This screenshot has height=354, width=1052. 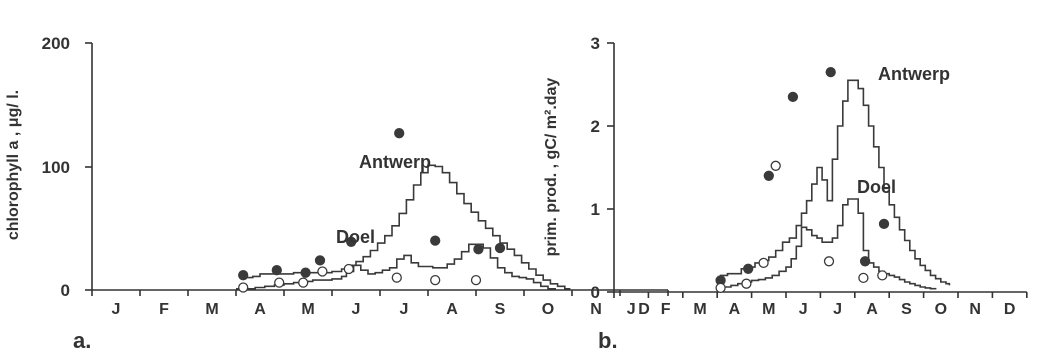 What do you see at coordinates (608, 340) in the screenshot?
I see `panel-b-label: b.` at bounding box center [608, 340].